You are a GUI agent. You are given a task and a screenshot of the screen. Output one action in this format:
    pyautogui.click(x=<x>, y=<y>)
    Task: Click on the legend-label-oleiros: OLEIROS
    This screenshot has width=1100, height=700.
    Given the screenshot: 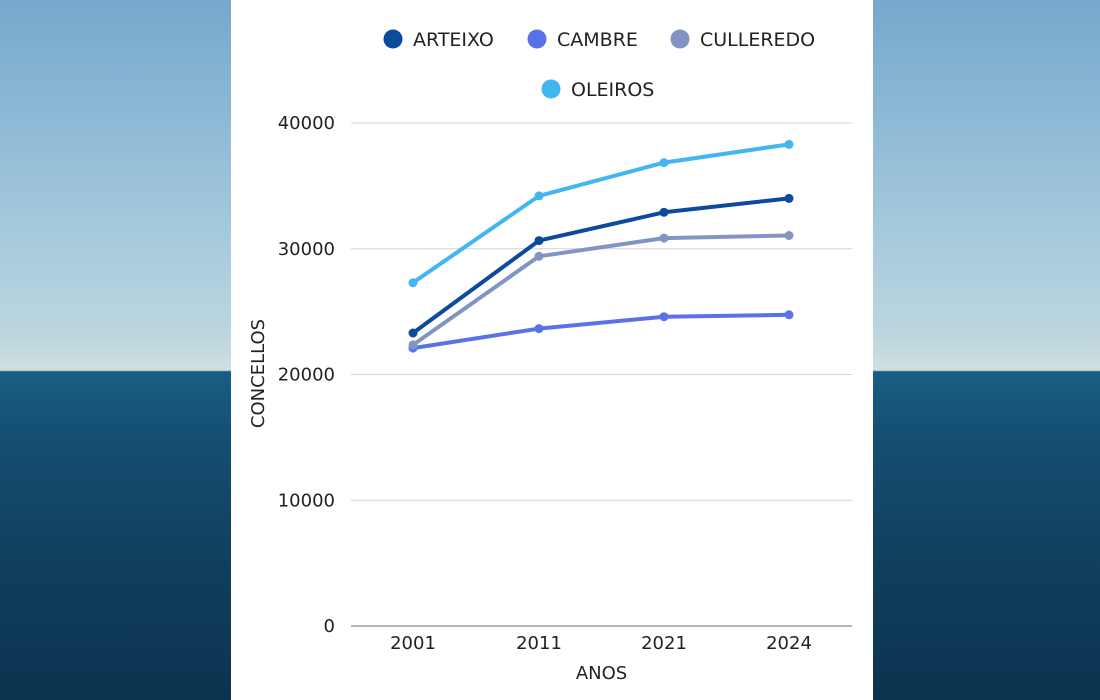 What is the action you would take?
    pyautogui.click(x=612, y=90)
    